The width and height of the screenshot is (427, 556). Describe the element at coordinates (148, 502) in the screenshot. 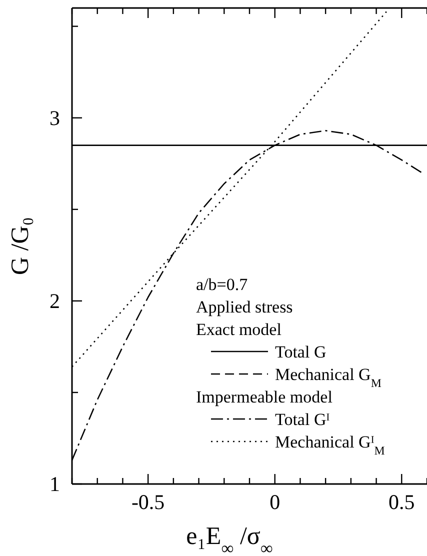

I see `x-tick-label: -0.5` at that location.